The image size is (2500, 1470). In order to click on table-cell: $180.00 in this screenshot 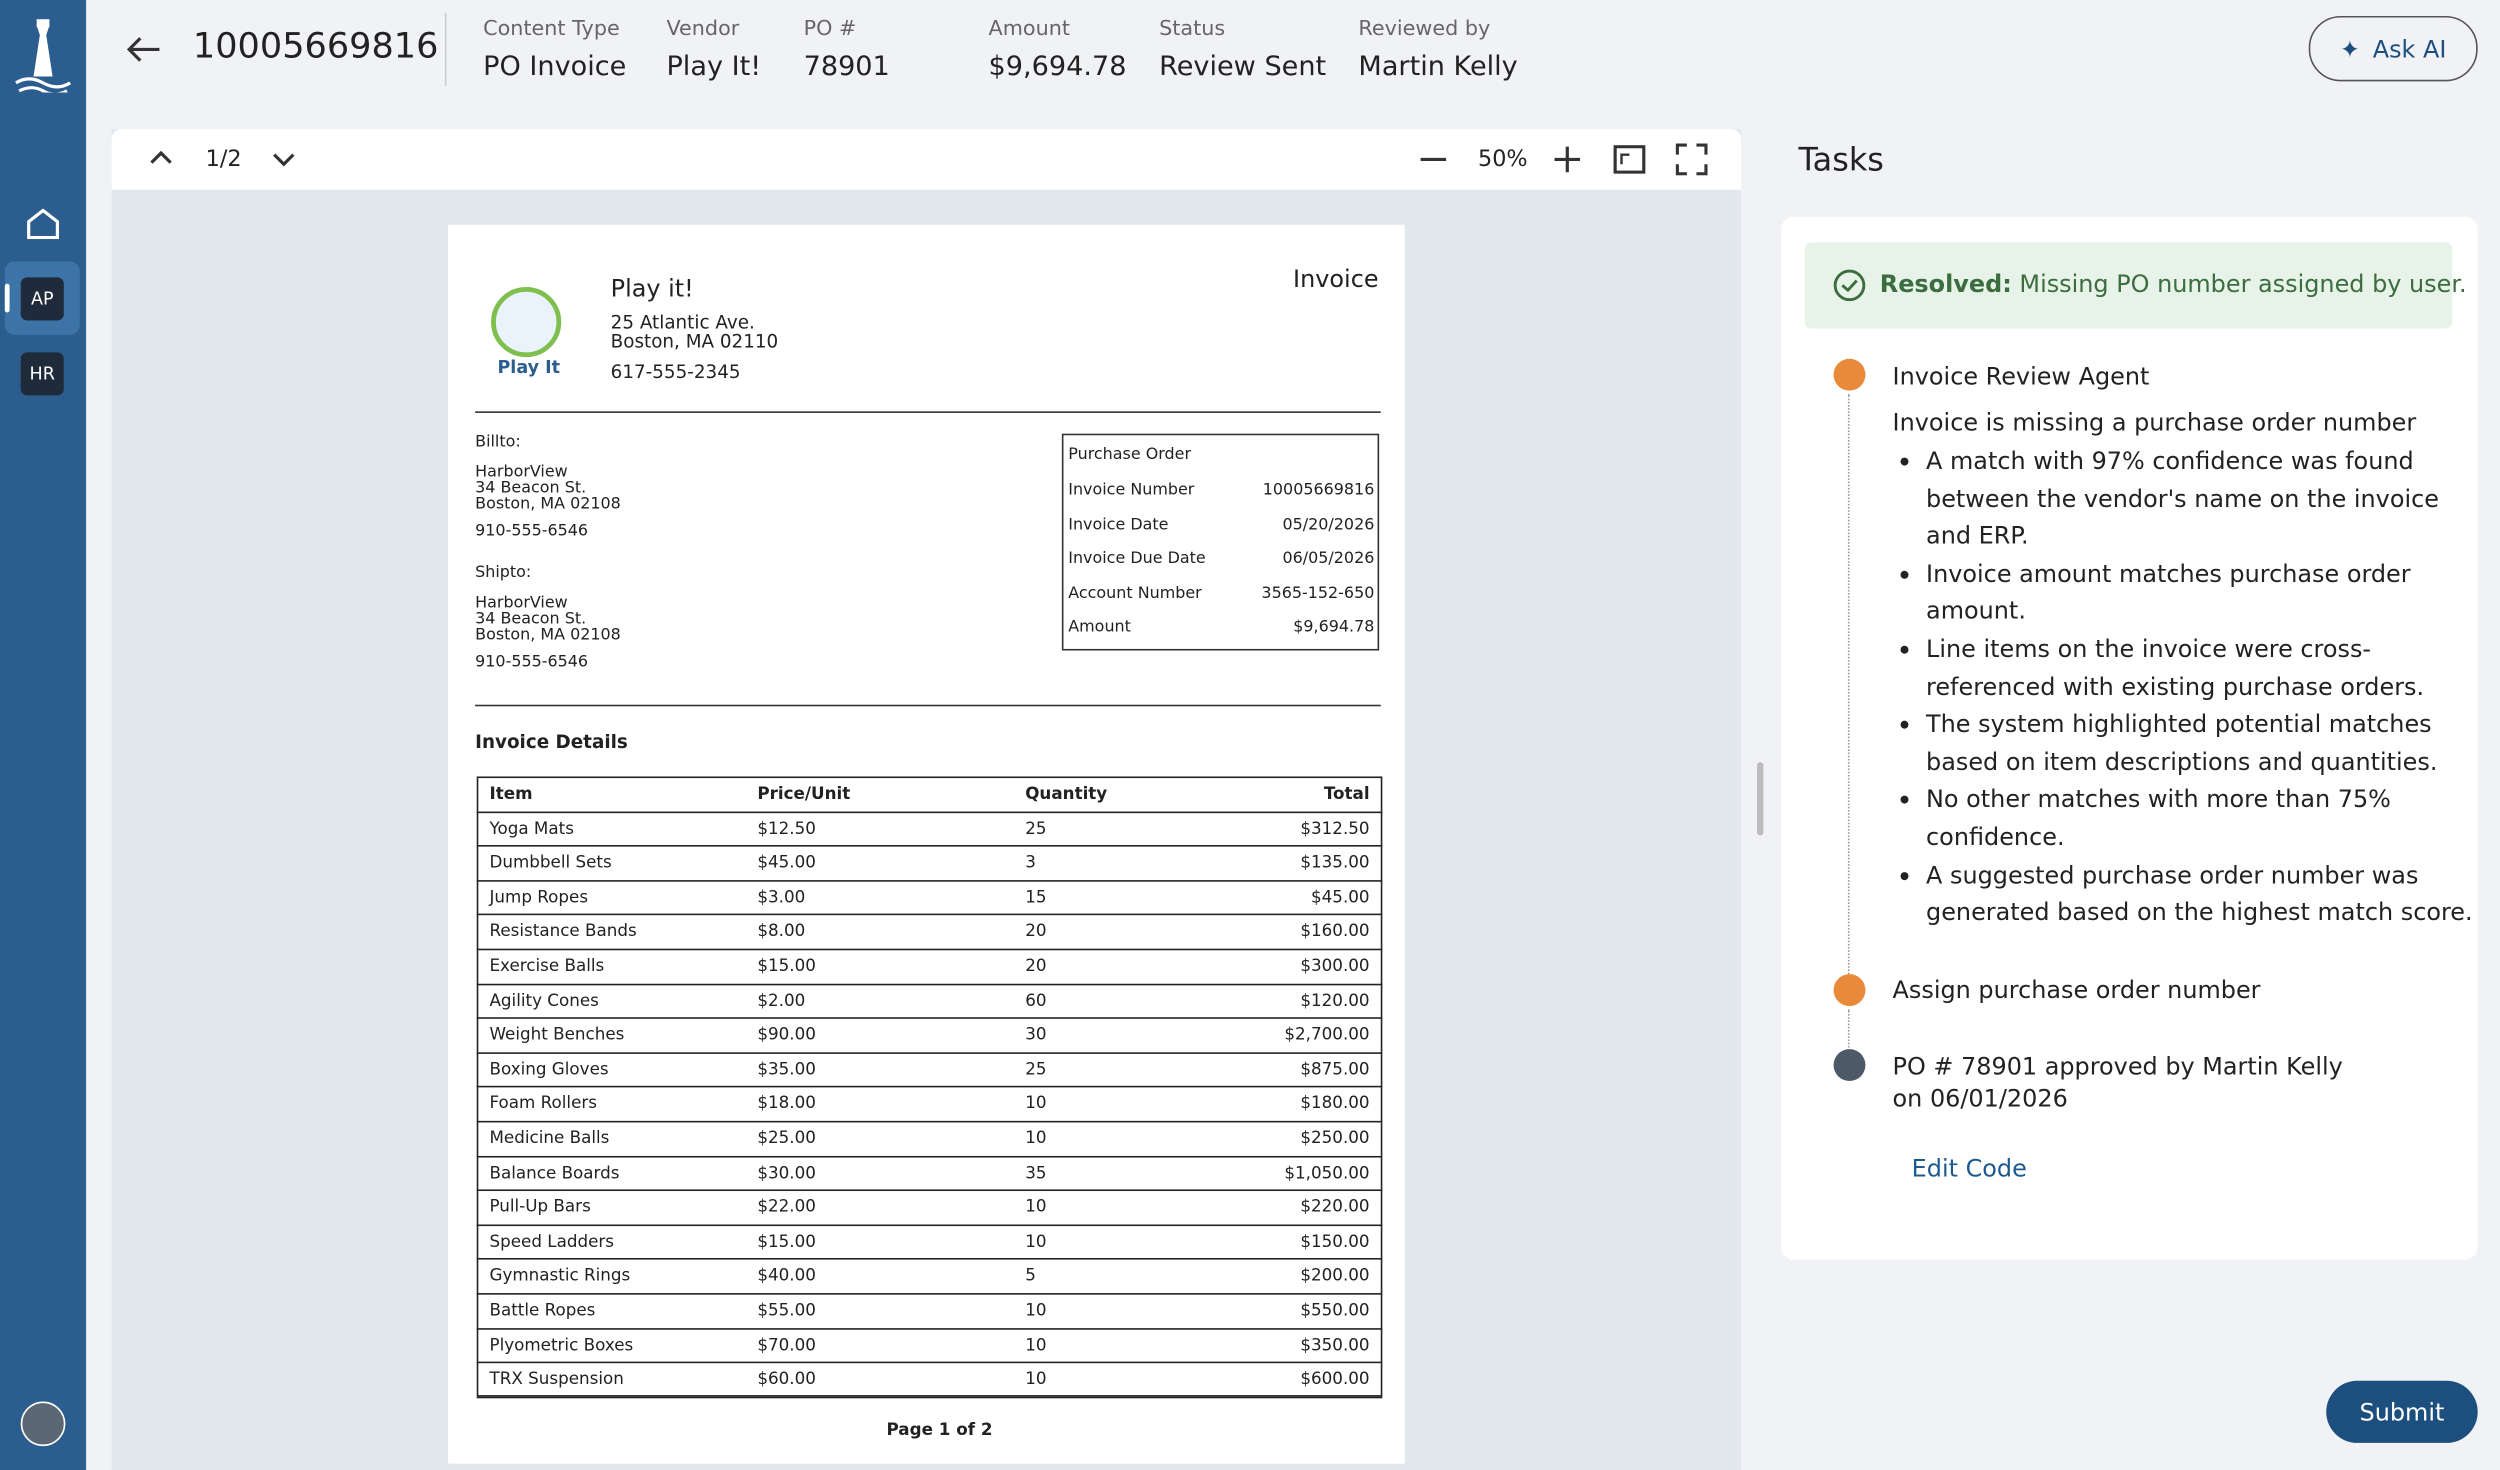, I will do `click(1335, 1104)`.